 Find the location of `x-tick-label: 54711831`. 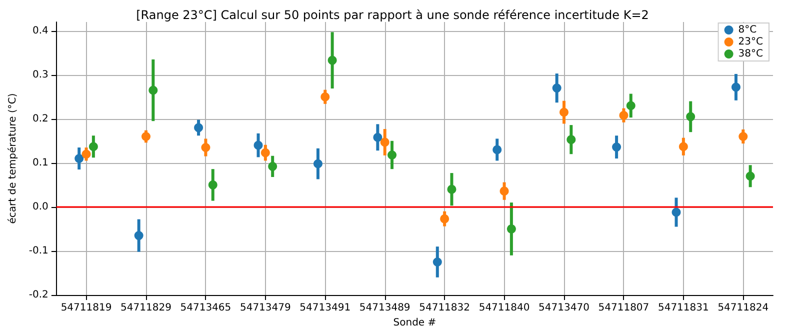

x-tick-label: 54711831 is located at coordinates (683, 308).